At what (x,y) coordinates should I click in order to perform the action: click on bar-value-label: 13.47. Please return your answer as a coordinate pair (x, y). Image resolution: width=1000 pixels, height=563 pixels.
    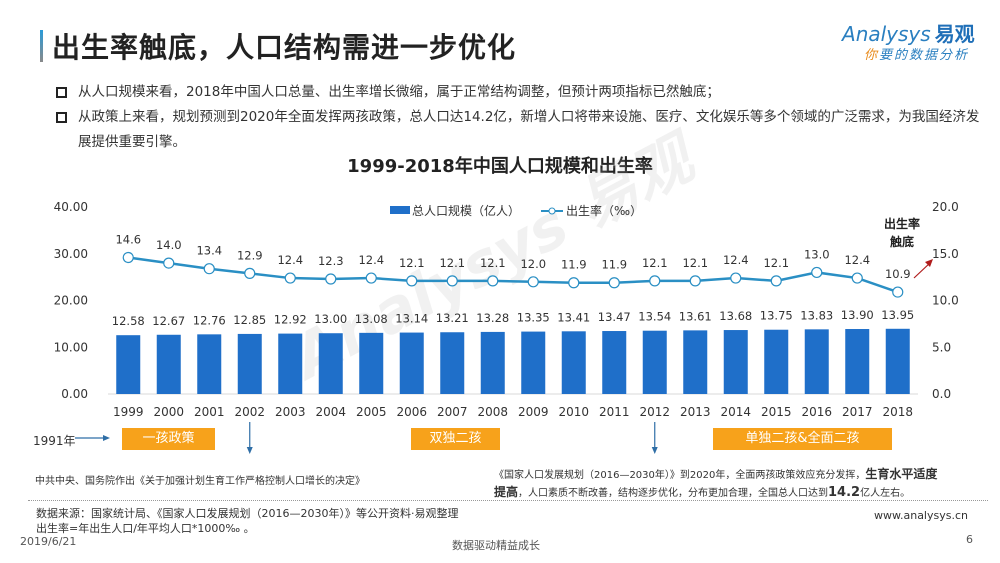
    Looking at the image, I should click on (614, 317).